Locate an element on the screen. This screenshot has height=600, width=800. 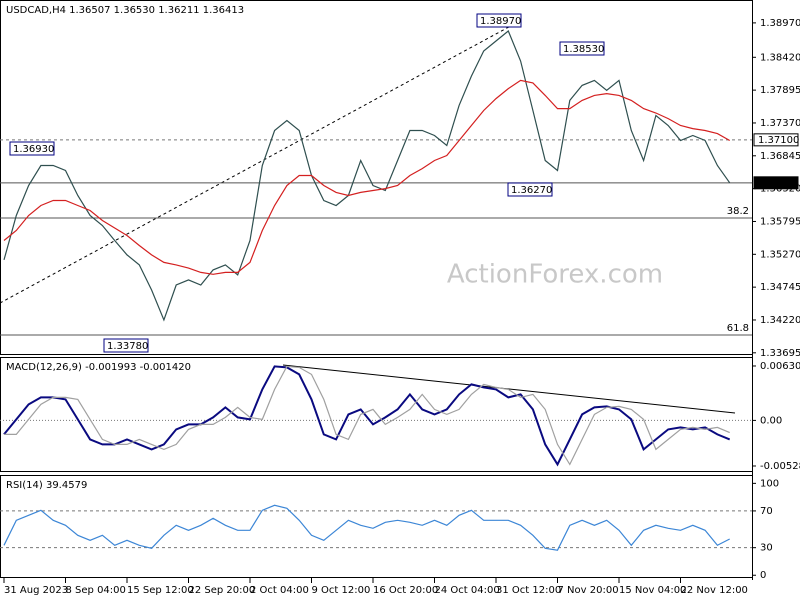
y-tick-label: 1.34745 is located at coordinates (780, 287).